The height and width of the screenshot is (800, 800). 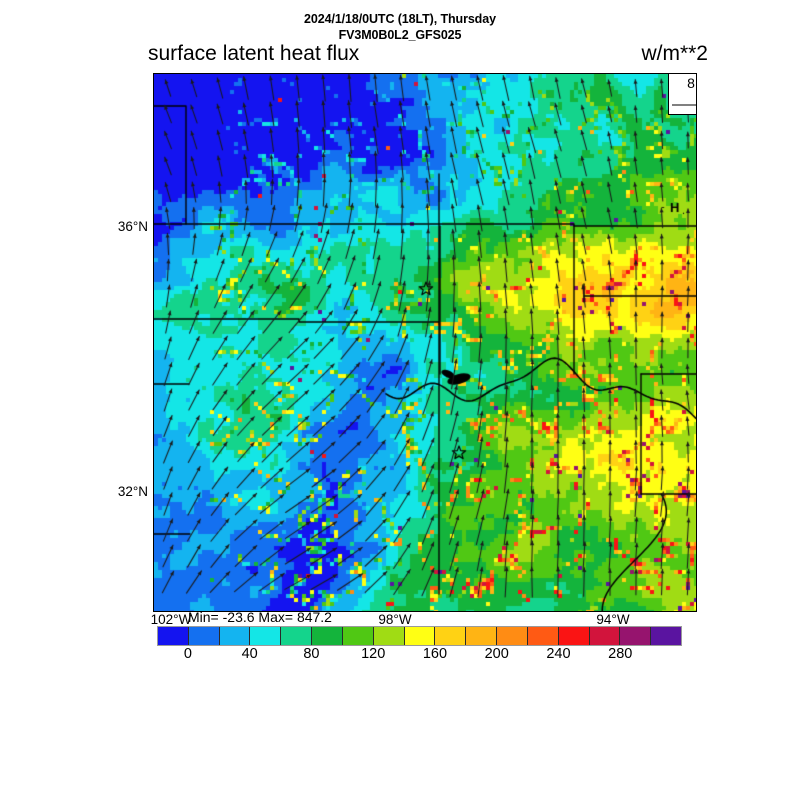 What do you see at coordinates (171, 619) in the screenshot?
I see `lon-tick-102w: 102°W` at bounding box center [171, 619].